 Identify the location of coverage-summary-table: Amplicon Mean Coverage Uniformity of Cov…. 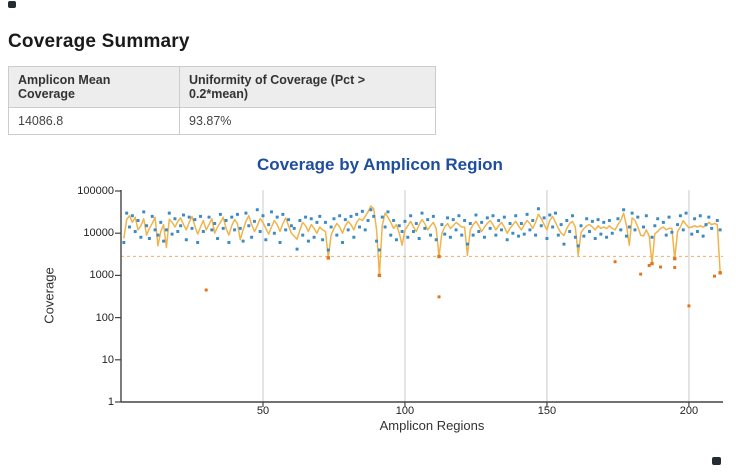
(222, 100).